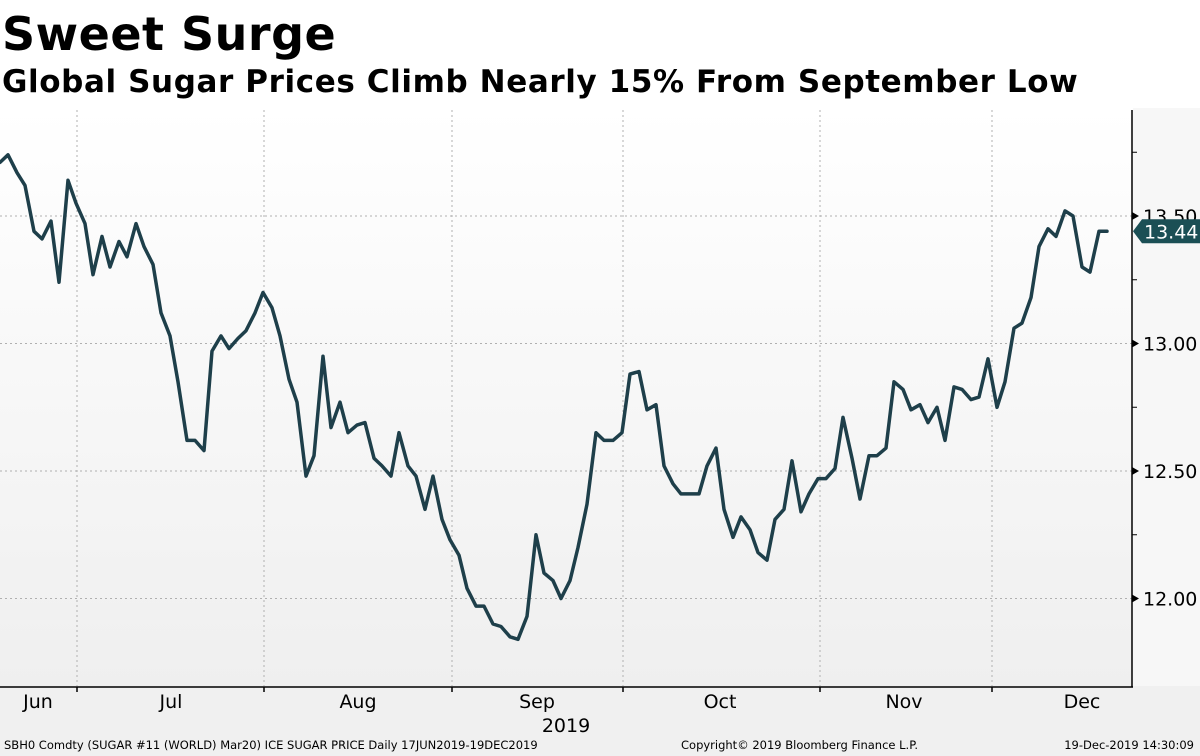  I want to click on x-axis-band, so click(600, 721).